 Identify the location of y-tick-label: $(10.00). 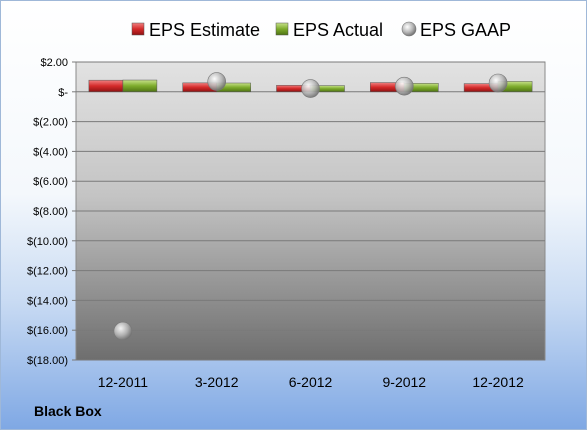
(47, 242).